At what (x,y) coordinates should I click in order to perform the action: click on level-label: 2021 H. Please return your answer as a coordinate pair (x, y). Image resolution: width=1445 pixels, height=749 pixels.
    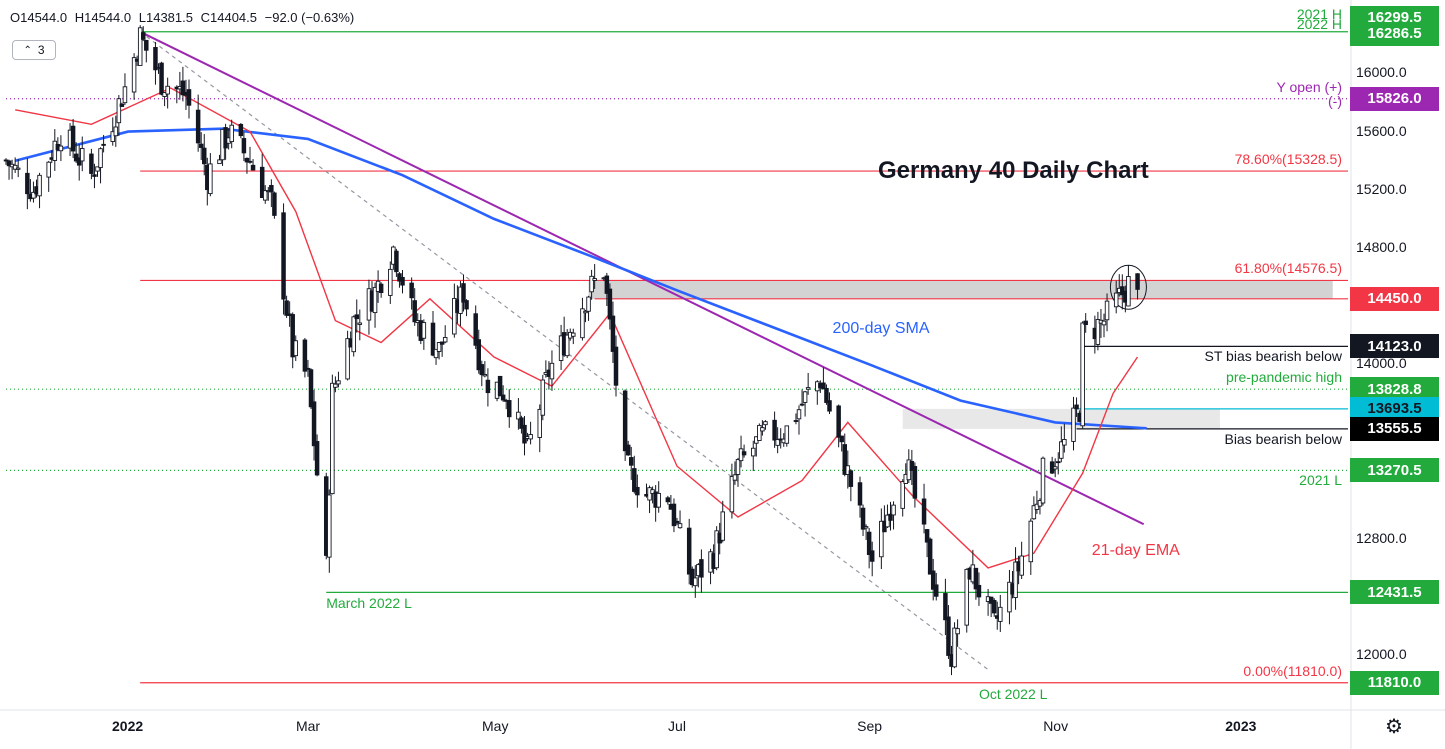
    Looking at the image, I should click on (1319, 13).